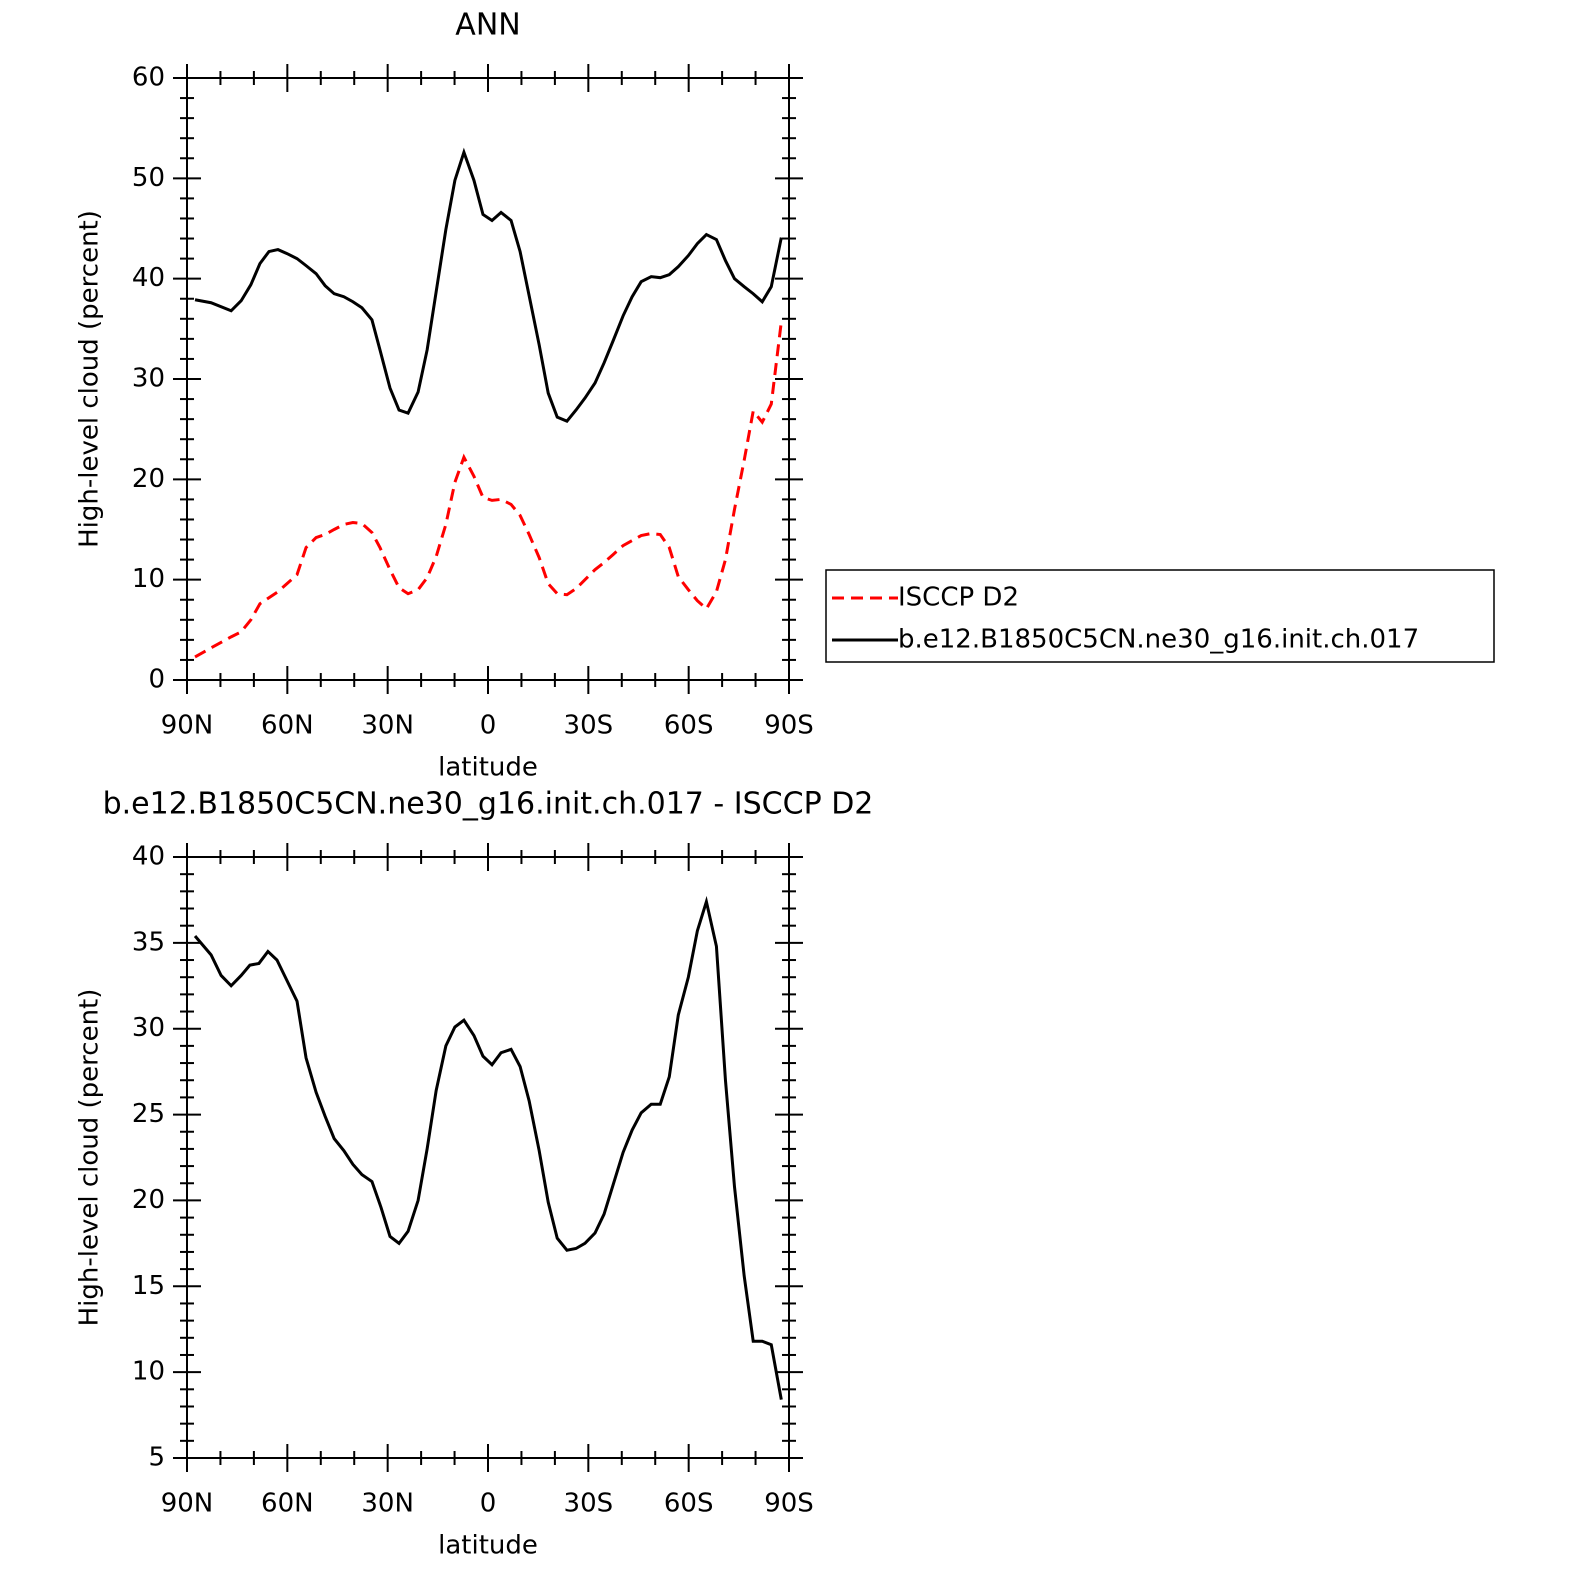 This screenshot has width=1569, height=1569. What do you see at coordinates (148, 1114) in the screenshot?
I see `y-tick-label: 25` at bounding box center [148, 1114].